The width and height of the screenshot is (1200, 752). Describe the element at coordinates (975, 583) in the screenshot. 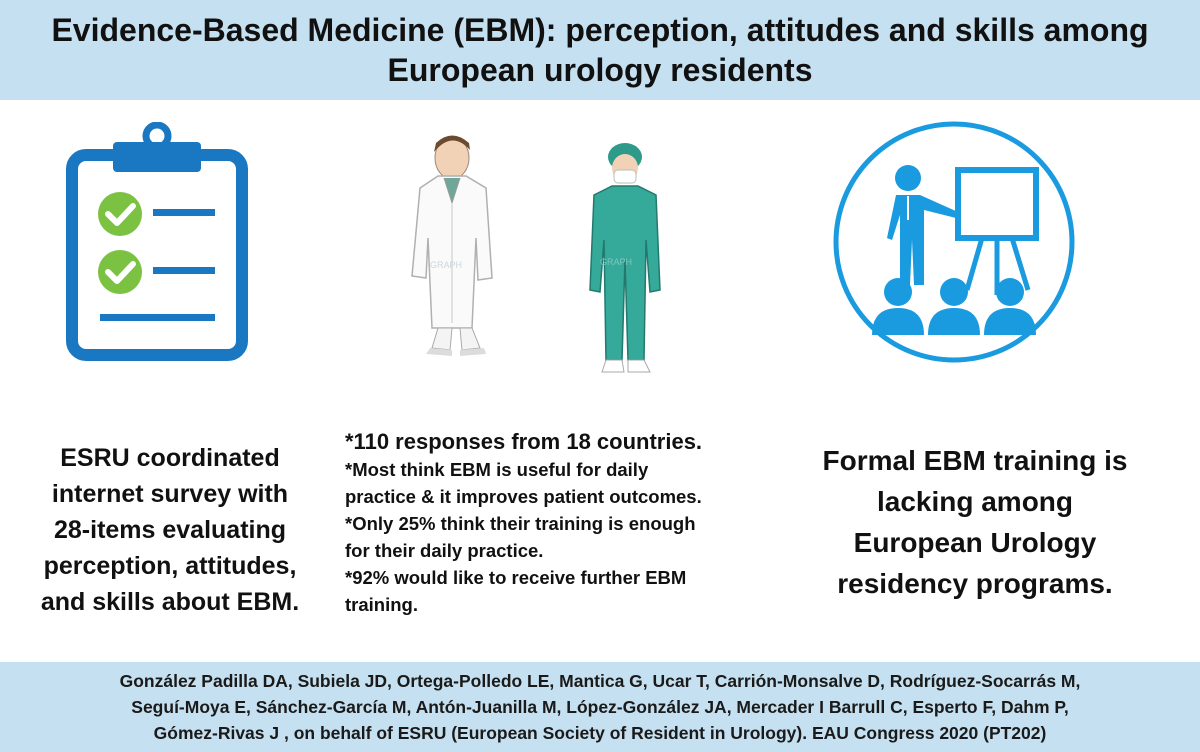

I see `conclusion-line: residency programs.` at that location.